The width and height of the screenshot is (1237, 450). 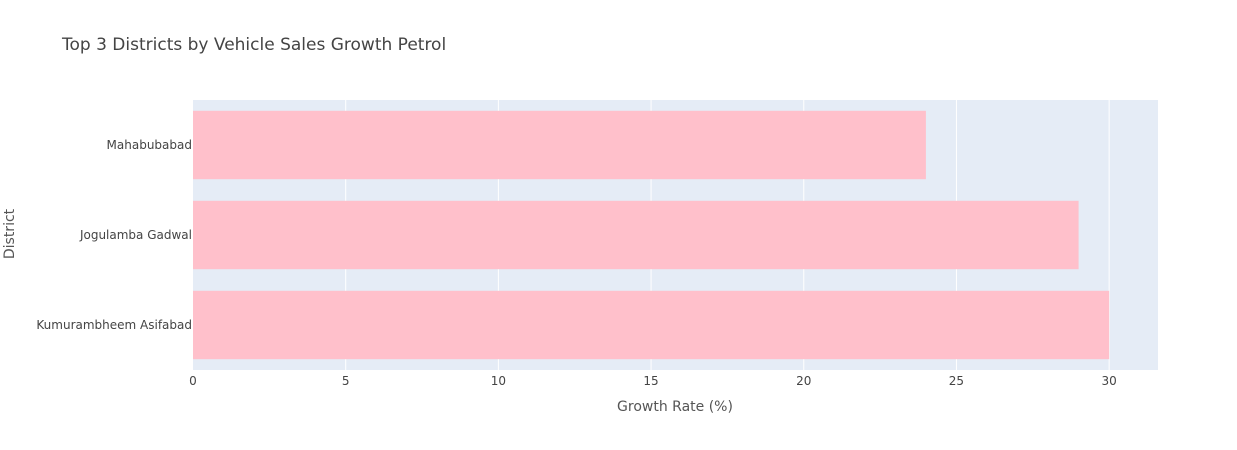 I want to click on x-tick-label: 0, so click(x=193, y=381).